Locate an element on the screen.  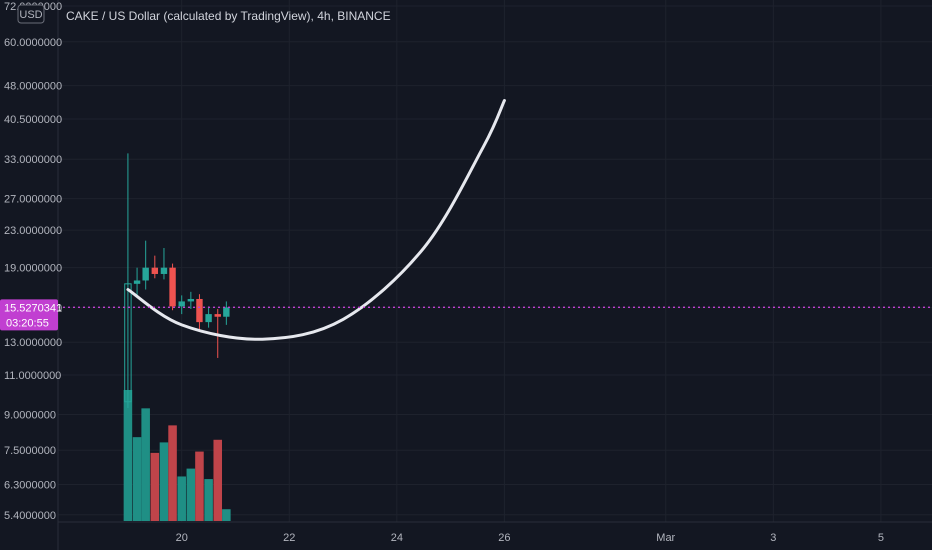
time-tick-label: 22 is located at coordinates (289, 538).